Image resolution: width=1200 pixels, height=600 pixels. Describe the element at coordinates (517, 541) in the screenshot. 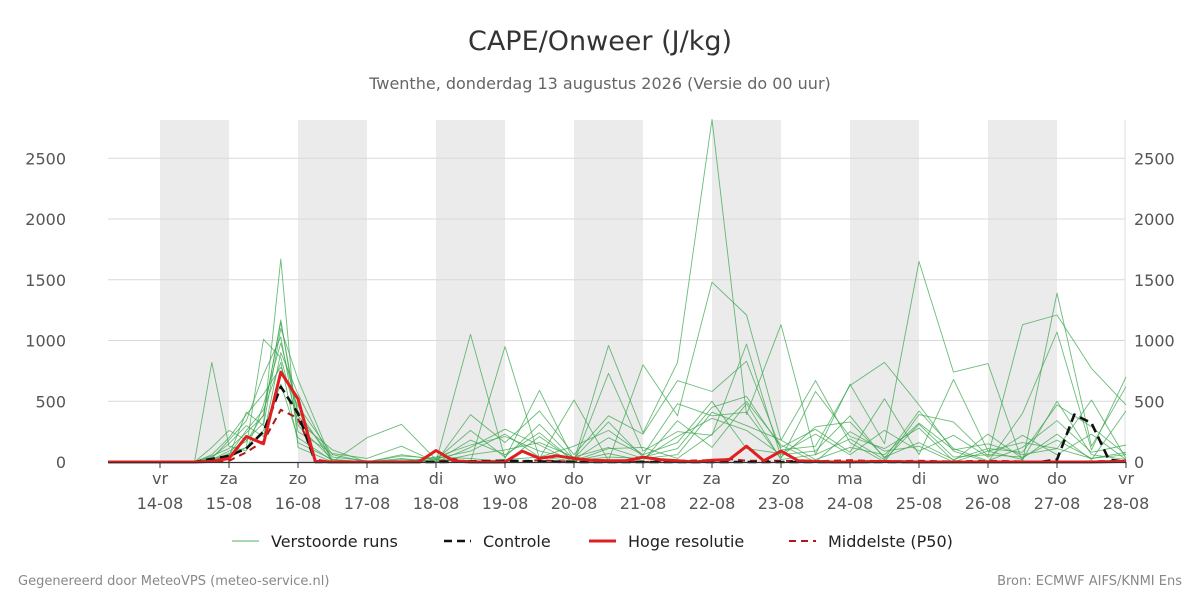

I see `legend-label: Controle` at that location.